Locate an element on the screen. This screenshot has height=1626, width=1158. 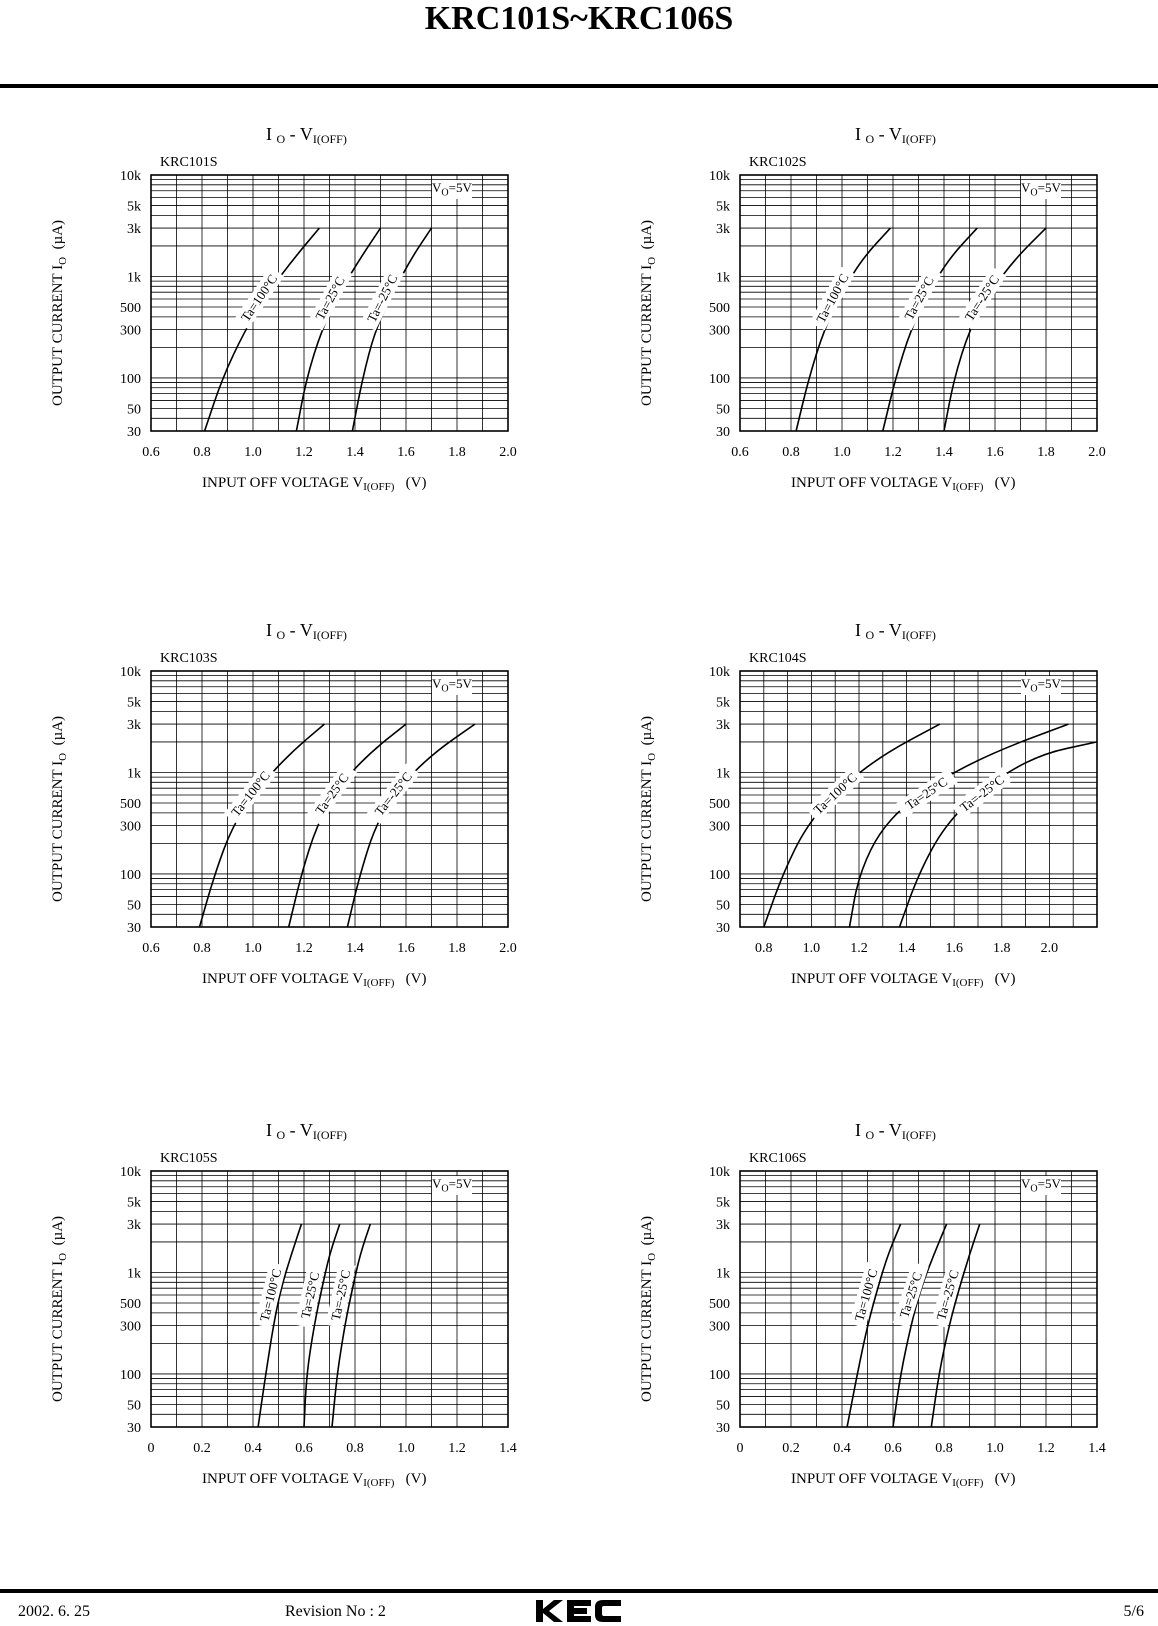
series-label: Ta=100°C is located at coordinates (259, 298).